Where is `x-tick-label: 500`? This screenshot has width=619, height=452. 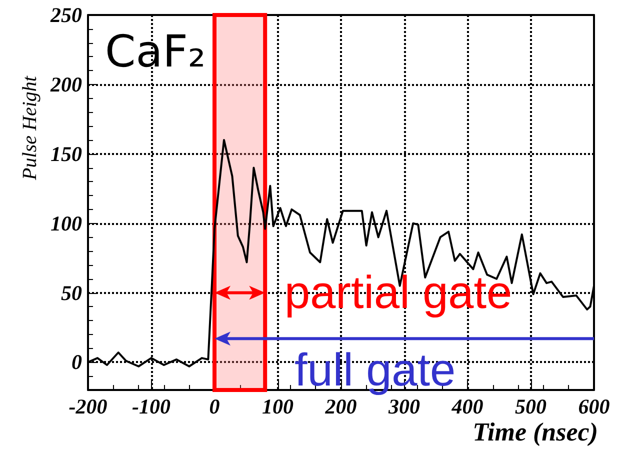
x-tick-label: 500 is located at coordinates (531, 406).